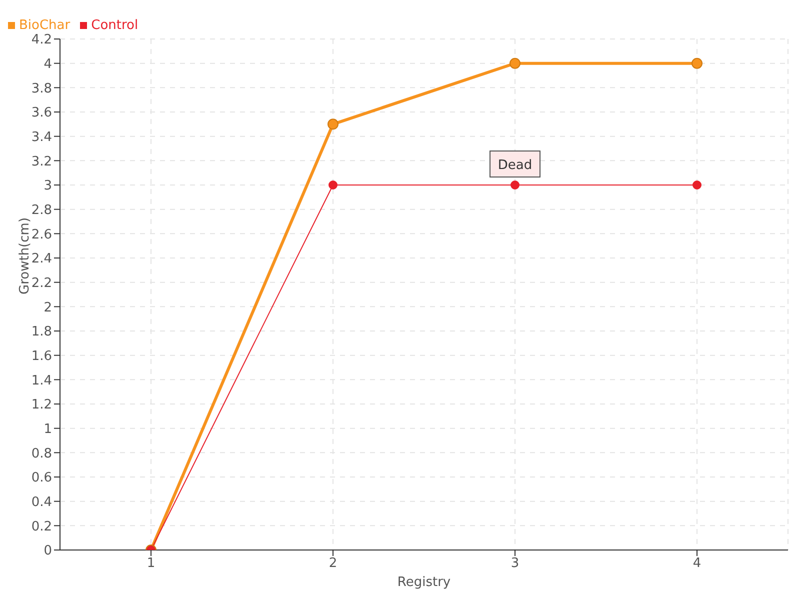  I want to click on y-tick-label: 4.2, so click(41, 40).